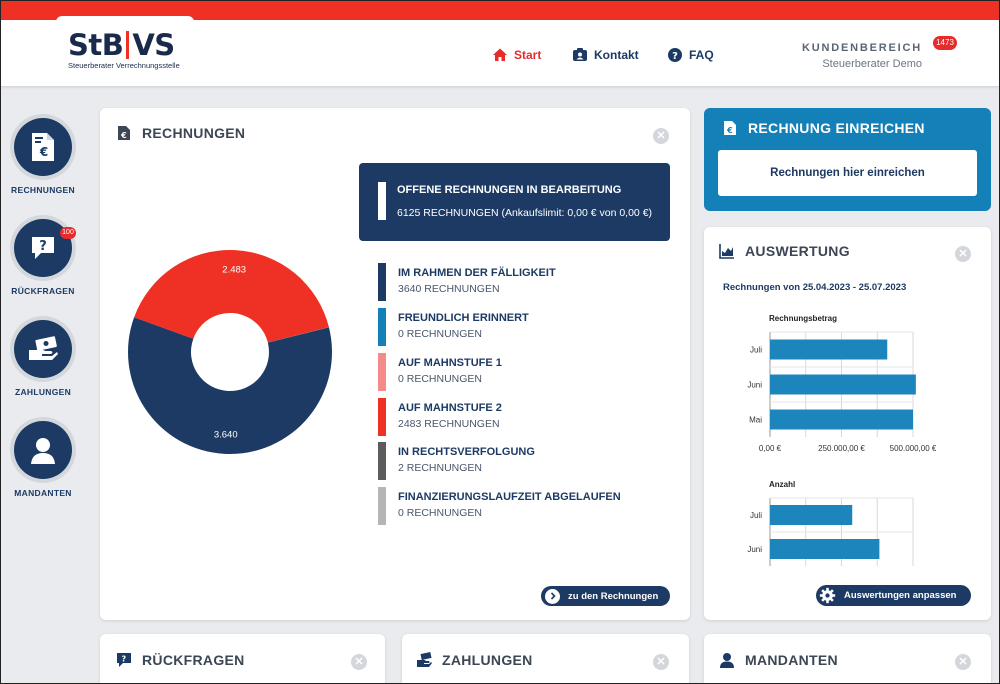 The width and height of the screenshot is (1000, 684). Describe the element at coordinates (487, 660) in the screenshot. I see `zahlungen-title-text: ZAHLUNGEN` at that location.